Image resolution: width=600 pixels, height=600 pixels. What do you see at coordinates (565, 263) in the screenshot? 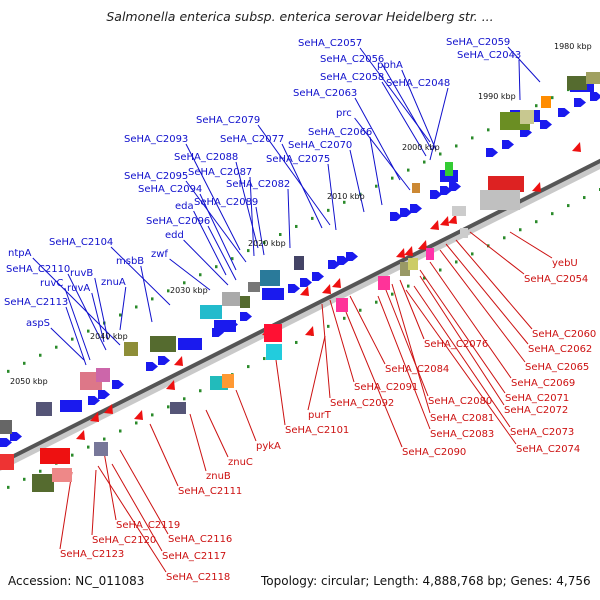
I see `gene-label: yebU` at bounding box center [565, 263].